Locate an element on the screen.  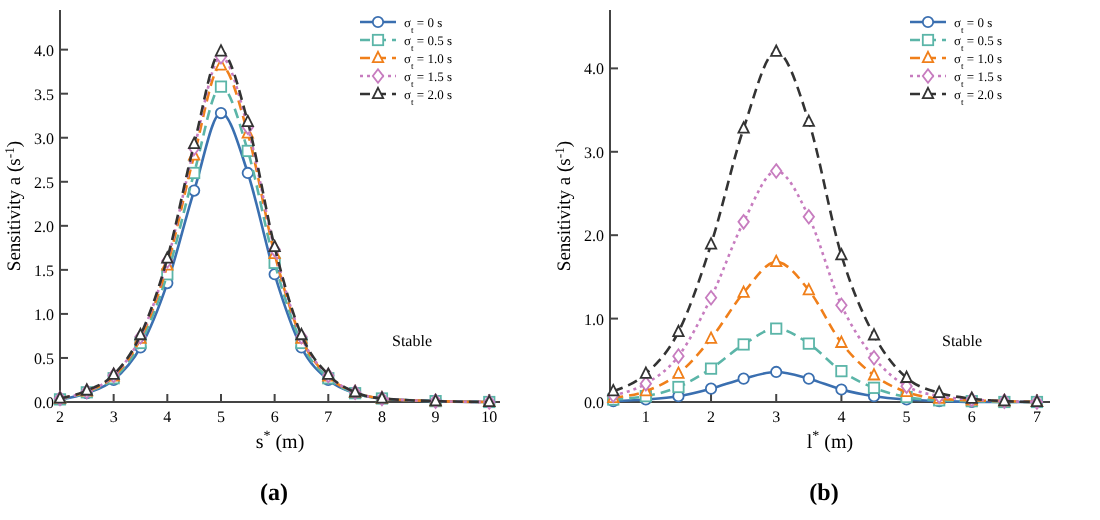
x-tick-label: 9 is located at coordinates (435, 417).